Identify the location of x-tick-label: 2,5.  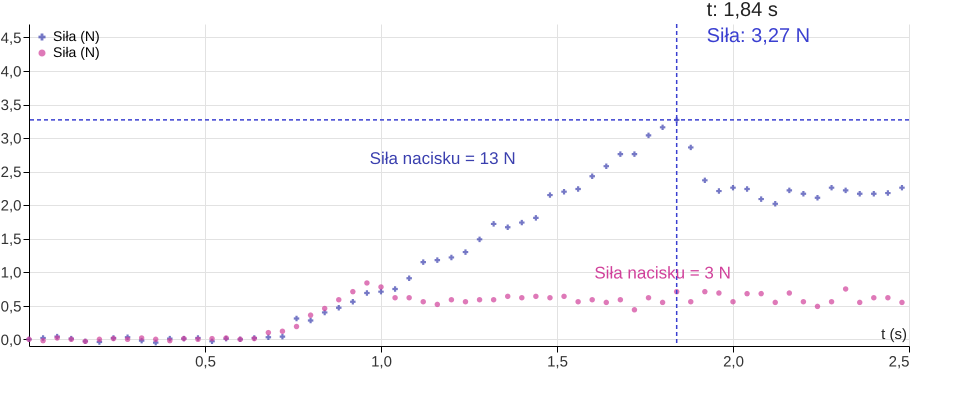
(899, 362).